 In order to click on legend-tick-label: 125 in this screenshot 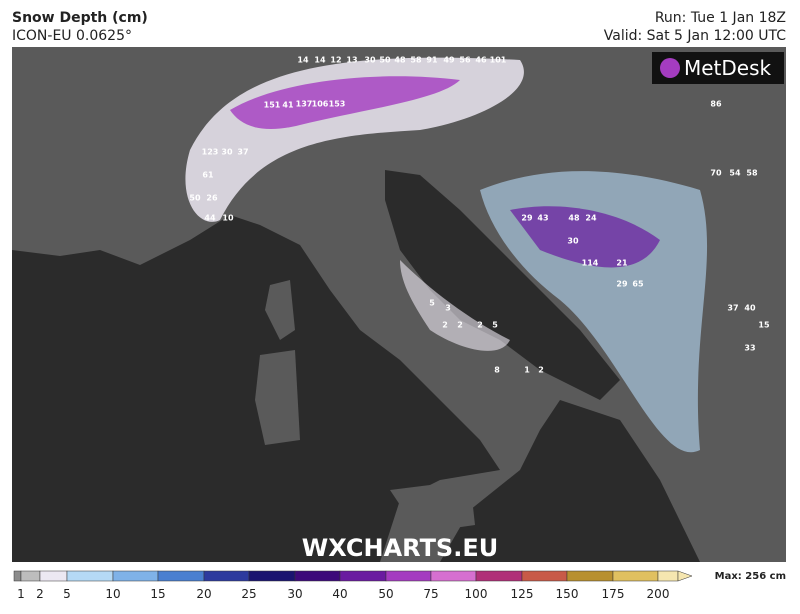, I will do `click(522, 594)`.